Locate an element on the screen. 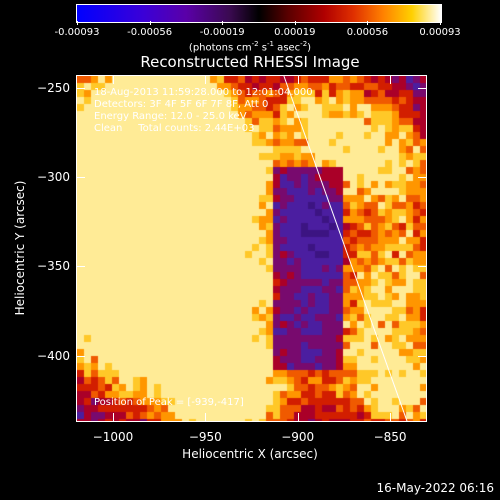  energy-range-text: Energy Range: 12.0 - 25.0 keV is located at coordinates (170, 116).